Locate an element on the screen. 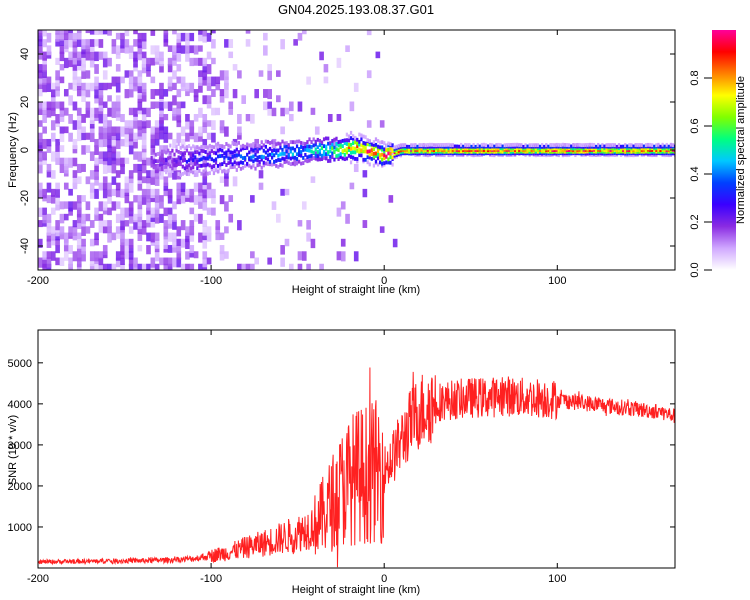 This screenshot has height=600, width=750. colorbar-tick-label: 0.0 is located at coordinates (695, 269).